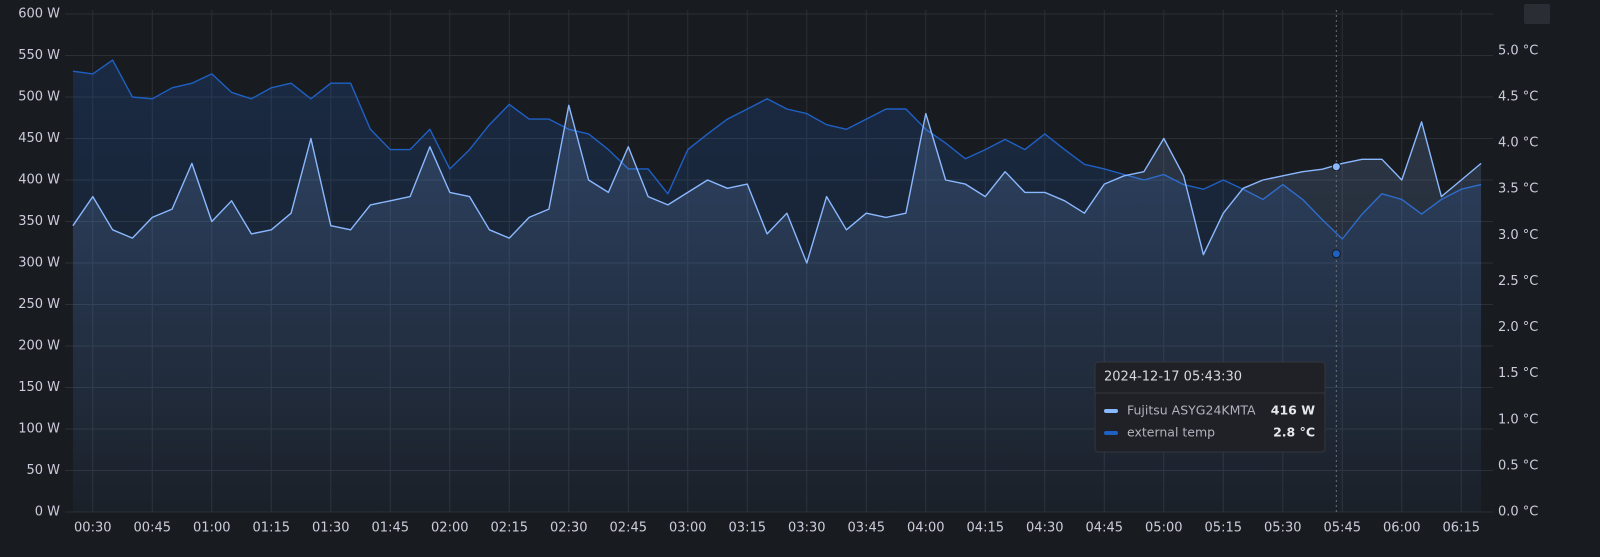  Describe the element at coordinates (39, 429) in the screenshot. I see `y-tick-label: 100 W` at that location.